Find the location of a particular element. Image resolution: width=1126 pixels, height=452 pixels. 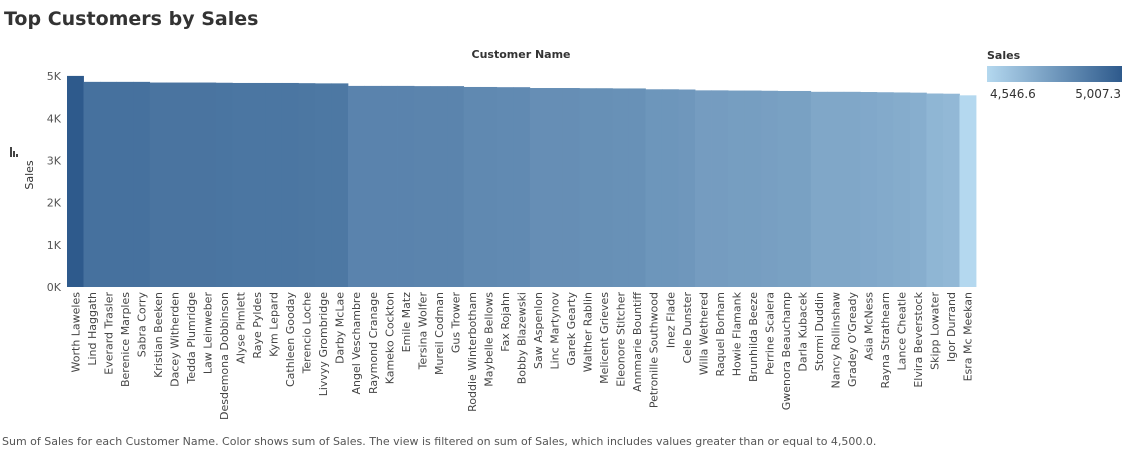

x-tick-label: Livvyy Grombridge is located at coordinates (323, 344).